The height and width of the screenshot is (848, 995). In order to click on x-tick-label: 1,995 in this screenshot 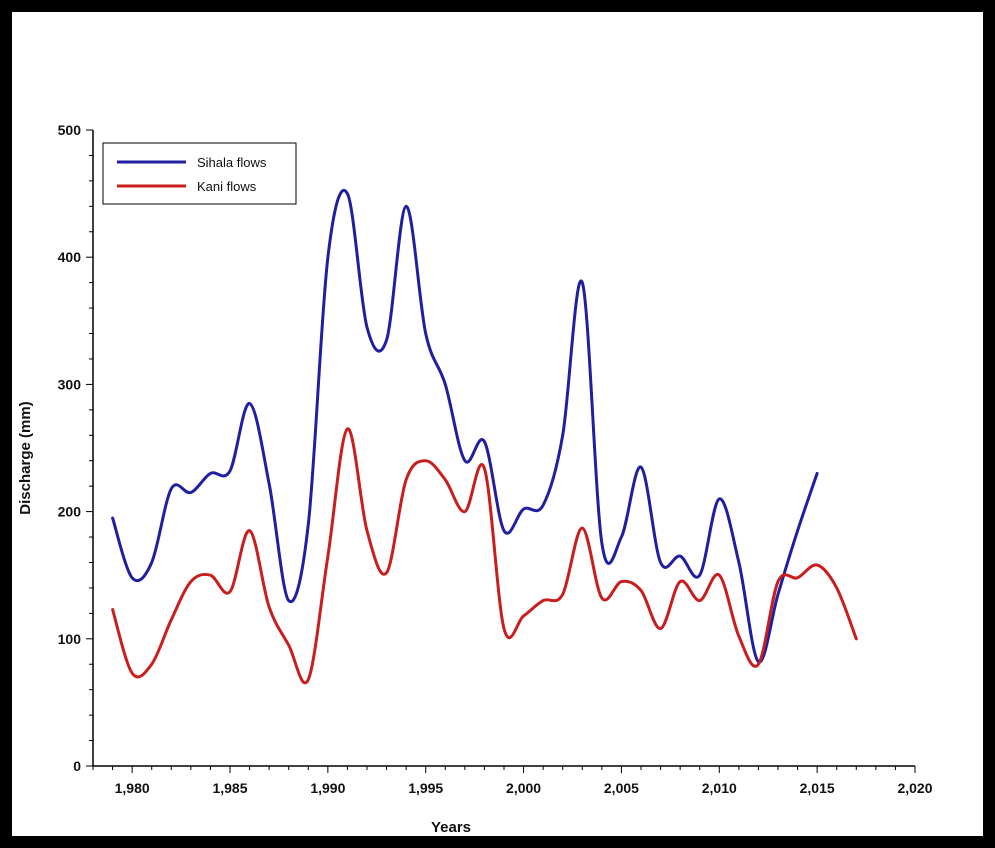, I will do `click(425, 788)`.